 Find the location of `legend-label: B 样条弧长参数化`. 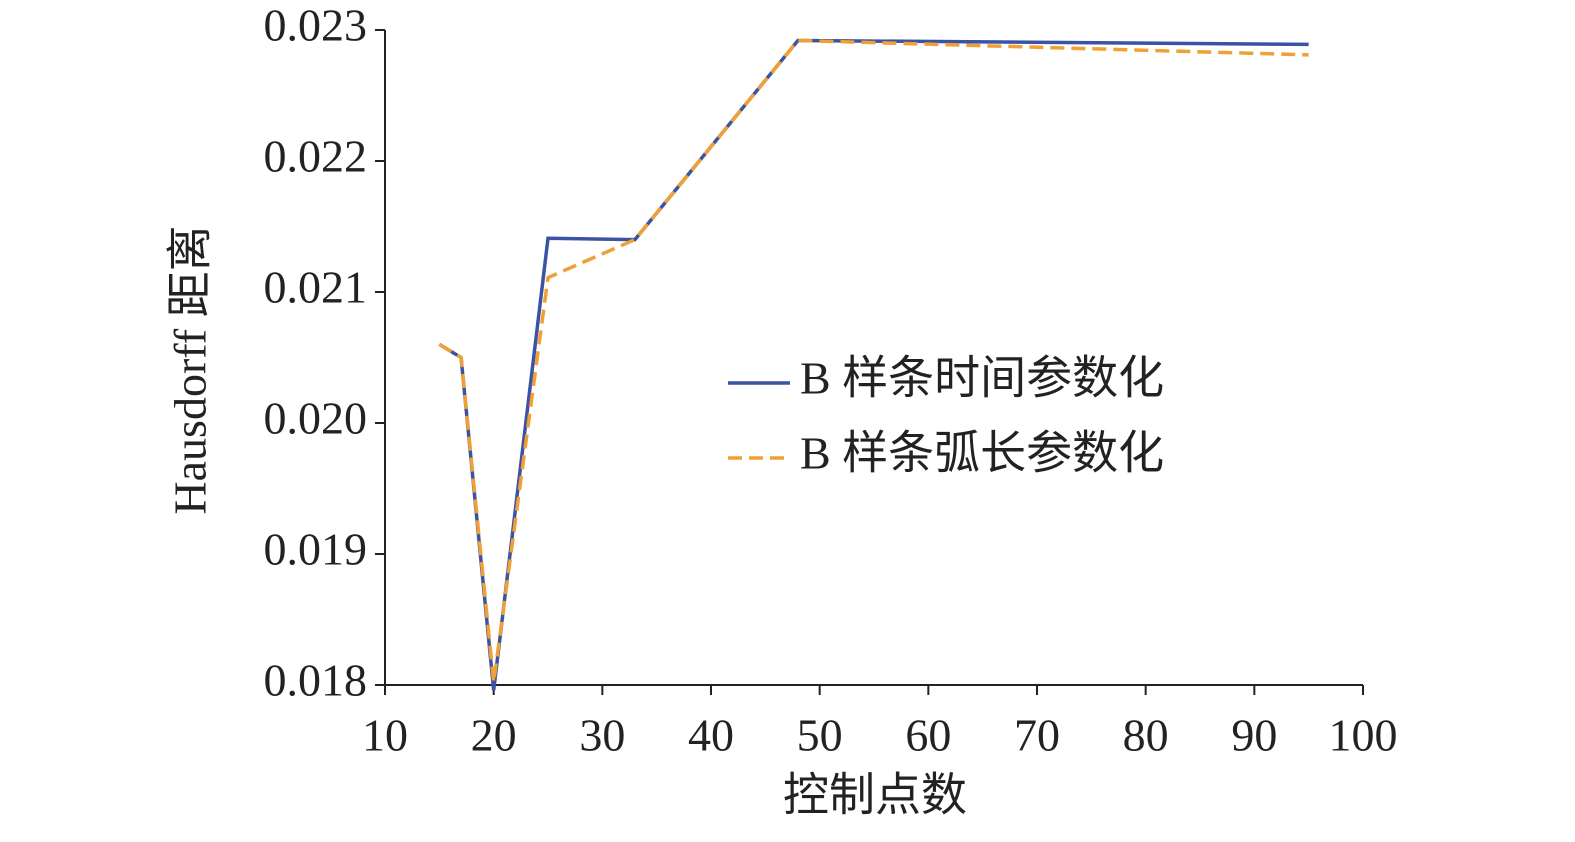

legend-label: B 样条弧长参数化 is located at coordinates (982, 453).